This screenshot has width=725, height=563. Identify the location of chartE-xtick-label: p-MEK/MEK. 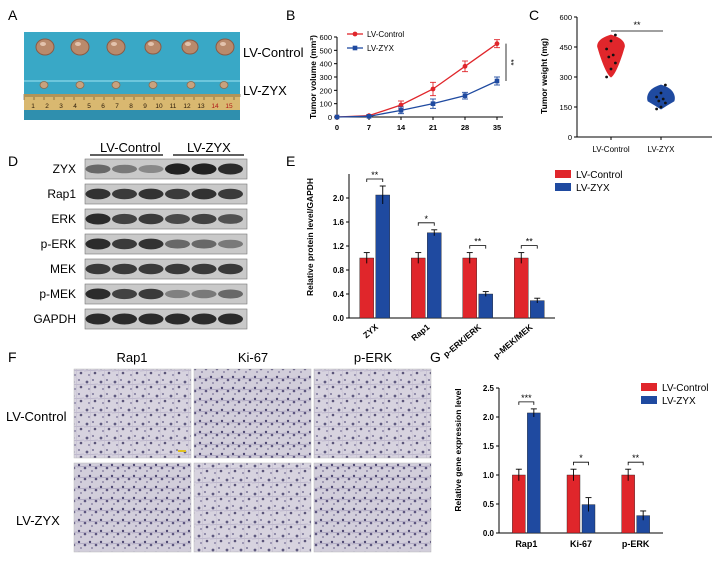
(513, 340).